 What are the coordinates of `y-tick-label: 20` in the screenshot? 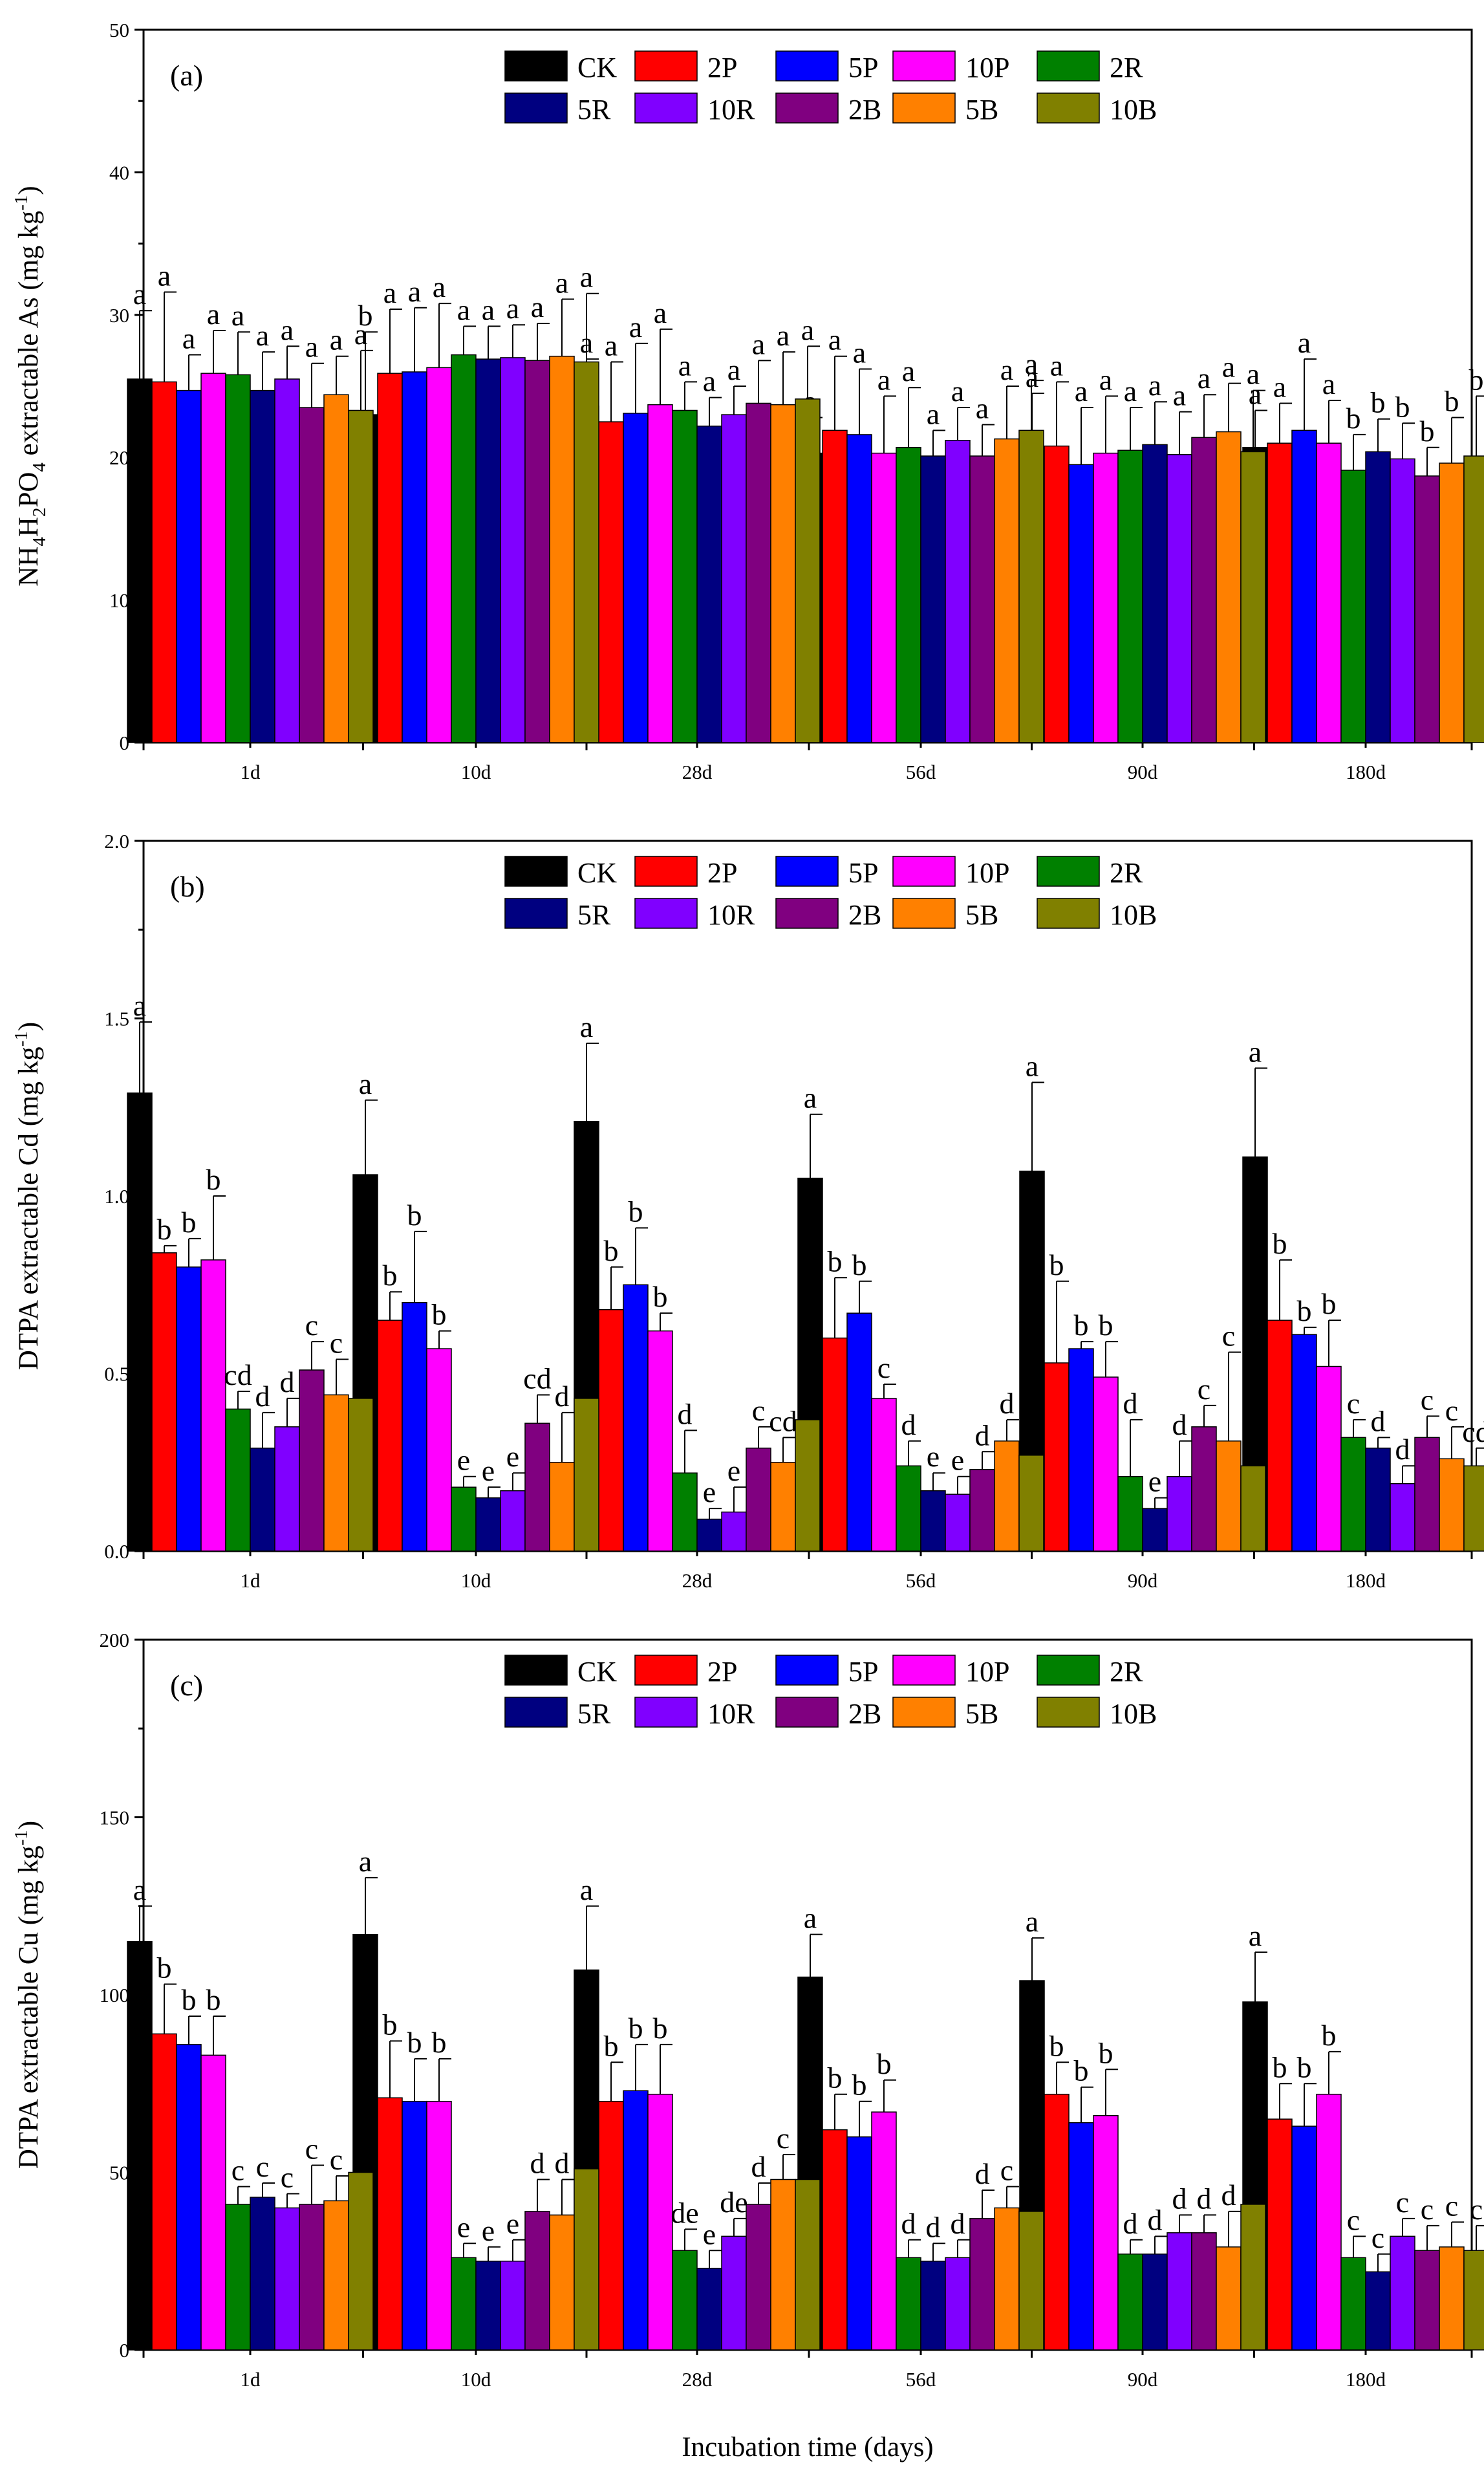 It's located at (119, 457).